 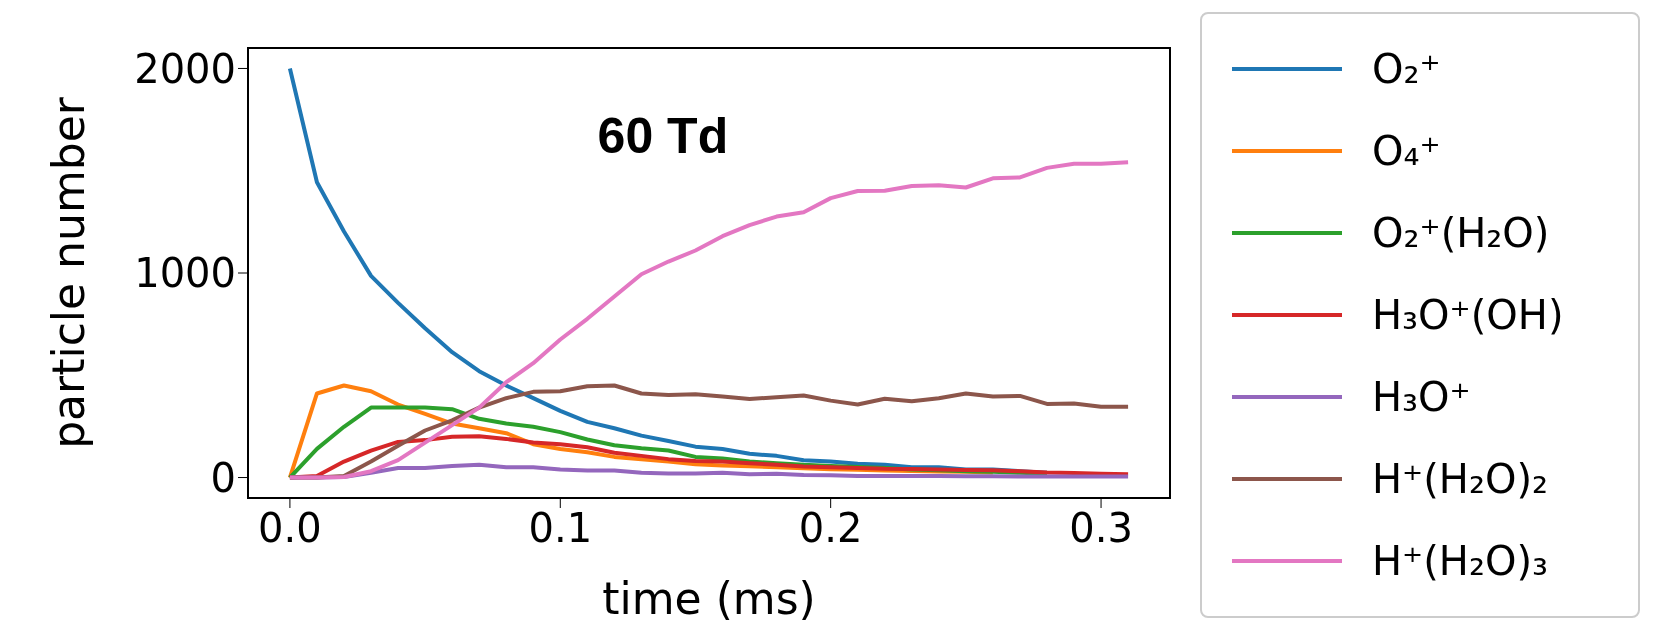 What do you see at coordinates (709, 598) in the screenshot?
I see `x-axis-title: time (ms)` at bounding box center [709, 598].